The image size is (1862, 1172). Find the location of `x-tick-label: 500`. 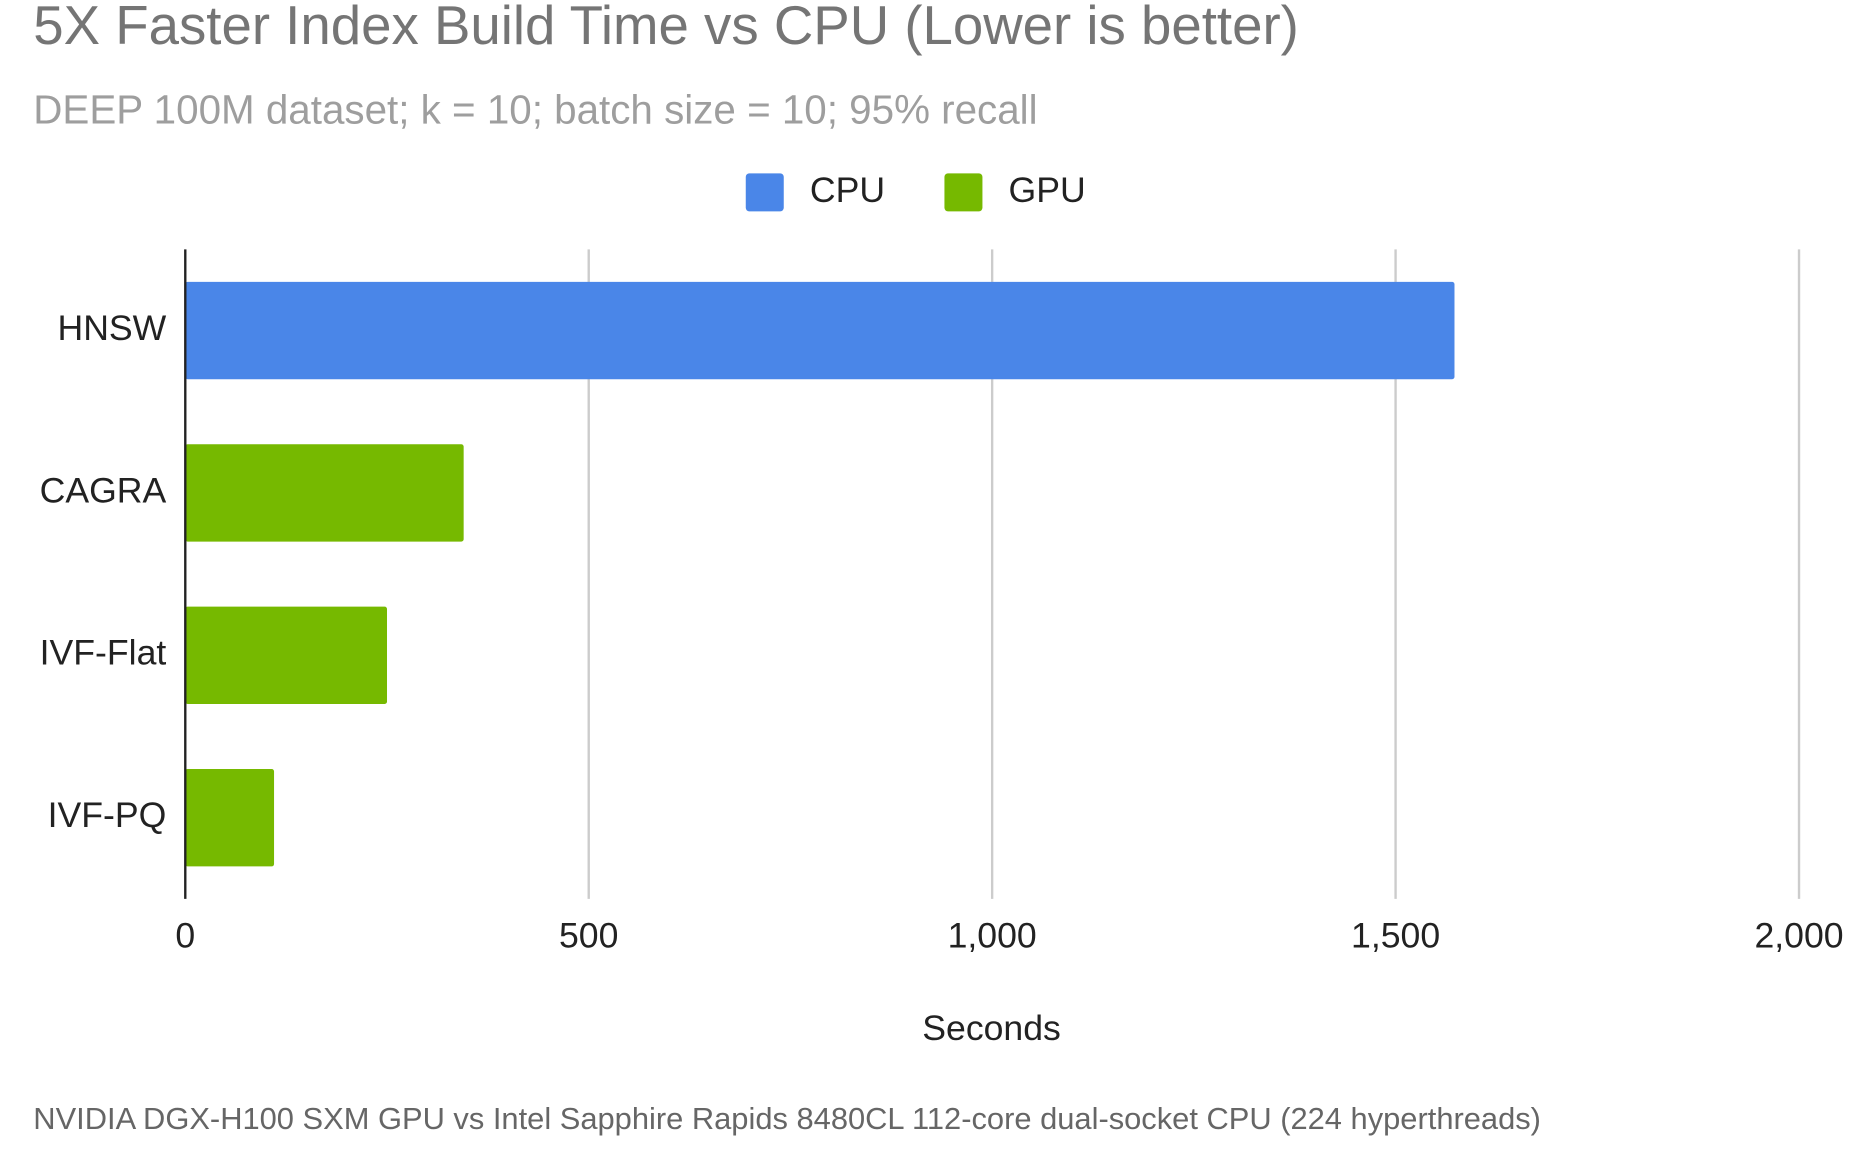

x-tick-label: 500 is located at coordinates (588, 935).